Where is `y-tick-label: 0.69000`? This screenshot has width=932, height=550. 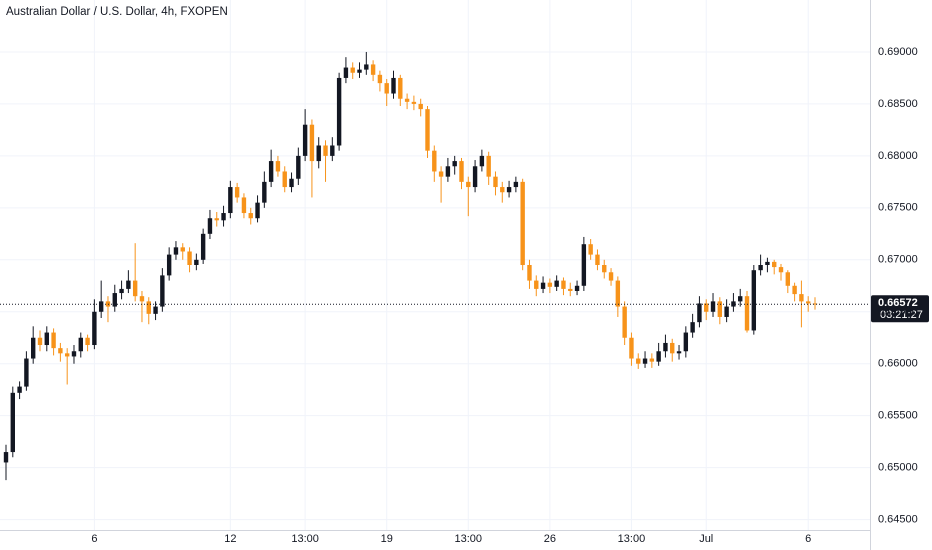 y-tick-label: 0.69000 is located at coordinates (898, 52).